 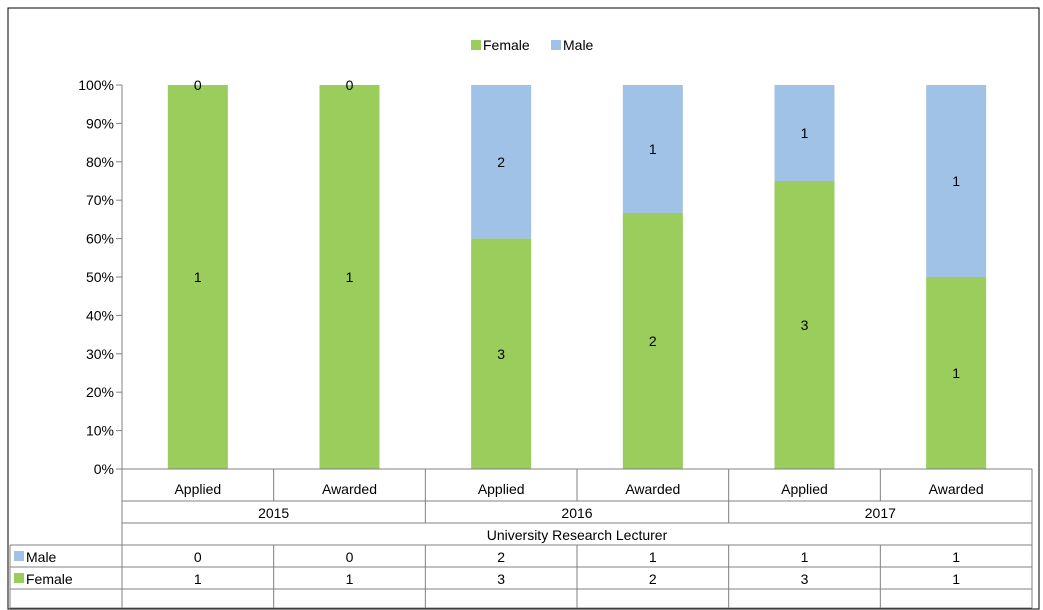 I want to click on x-group-label: 2015, so click(x=273, y=513).